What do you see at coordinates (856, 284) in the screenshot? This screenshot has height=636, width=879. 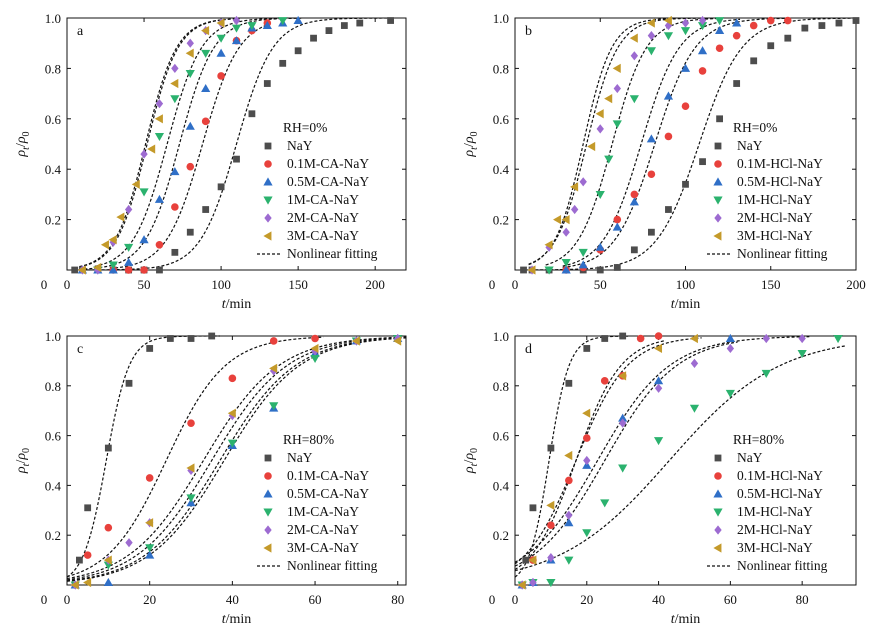 I see `x-tick-label: 200` at bounding box center [856, 284].